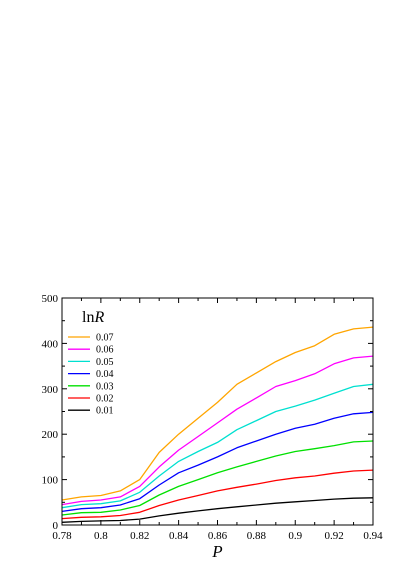  What do you see at coordinates (91, 363) in the screenshot?
I see `legend: lnR 0.070.060.050.040.03 0.020.01` at bounding box center [91, 363].